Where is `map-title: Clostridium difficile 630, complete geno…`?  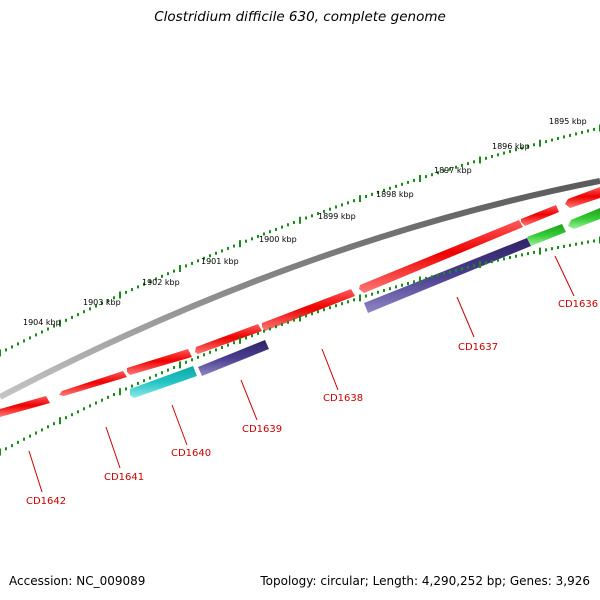 map-title: Clostridium difficile 630, complete geno… is located at coordinates (300, 17).